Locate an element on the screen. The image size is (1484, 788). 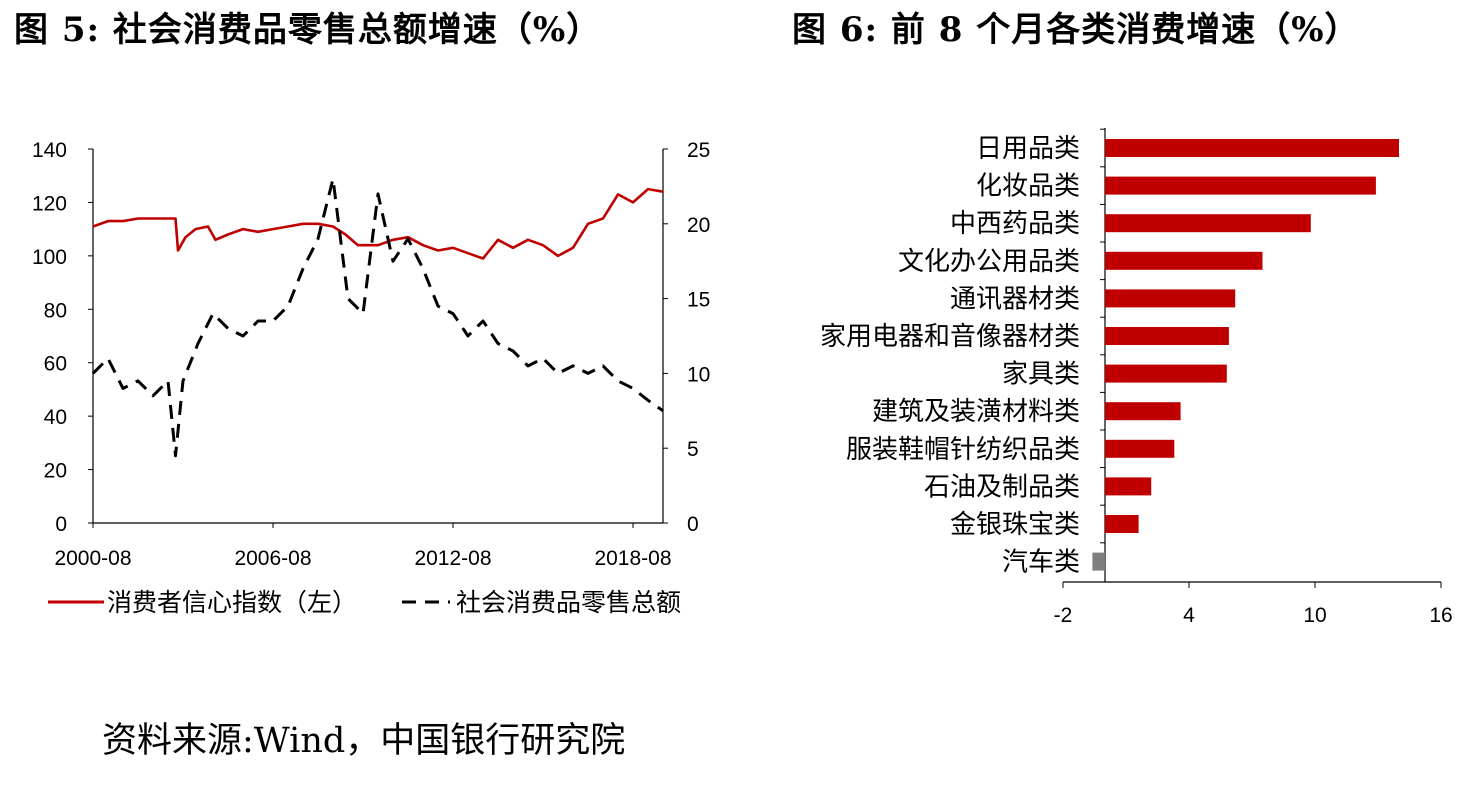
right-y-tick-label: 15 is located at coordinates (698, 300).